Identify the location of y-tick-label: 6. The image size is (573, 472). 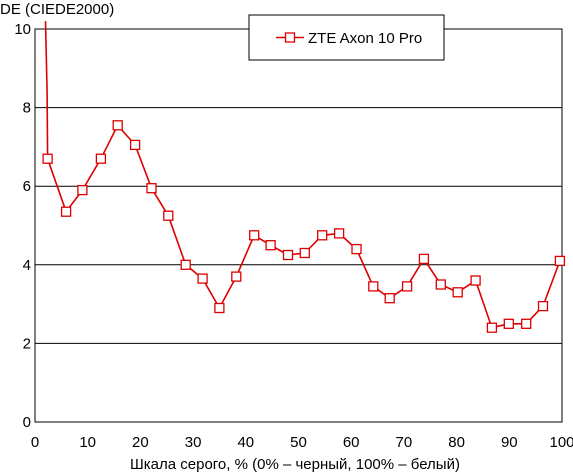
(27, 186).